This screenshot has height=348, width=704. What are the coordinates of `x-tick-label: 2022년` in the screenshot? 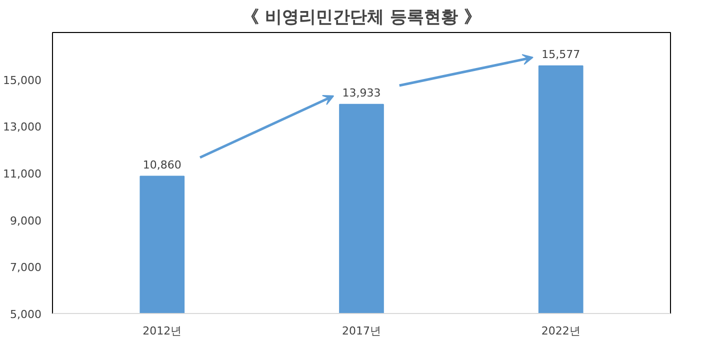 It's located at (560, 331).